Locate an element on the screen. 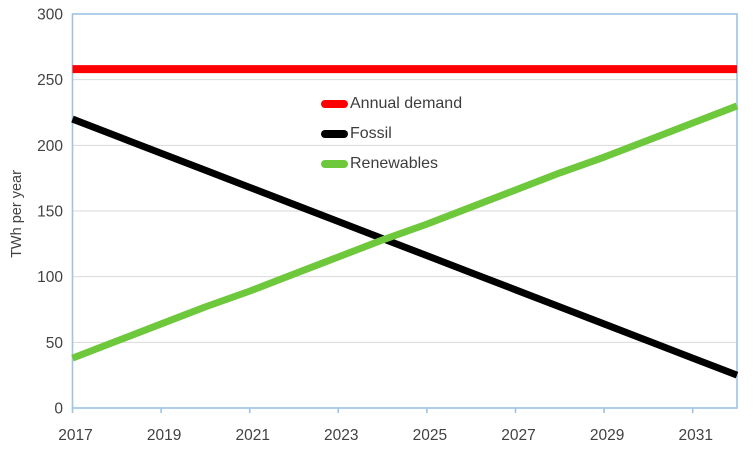 This screenshot has width=754, height=454. x-tick-label: 2031 is located at coordinates (695, 435).